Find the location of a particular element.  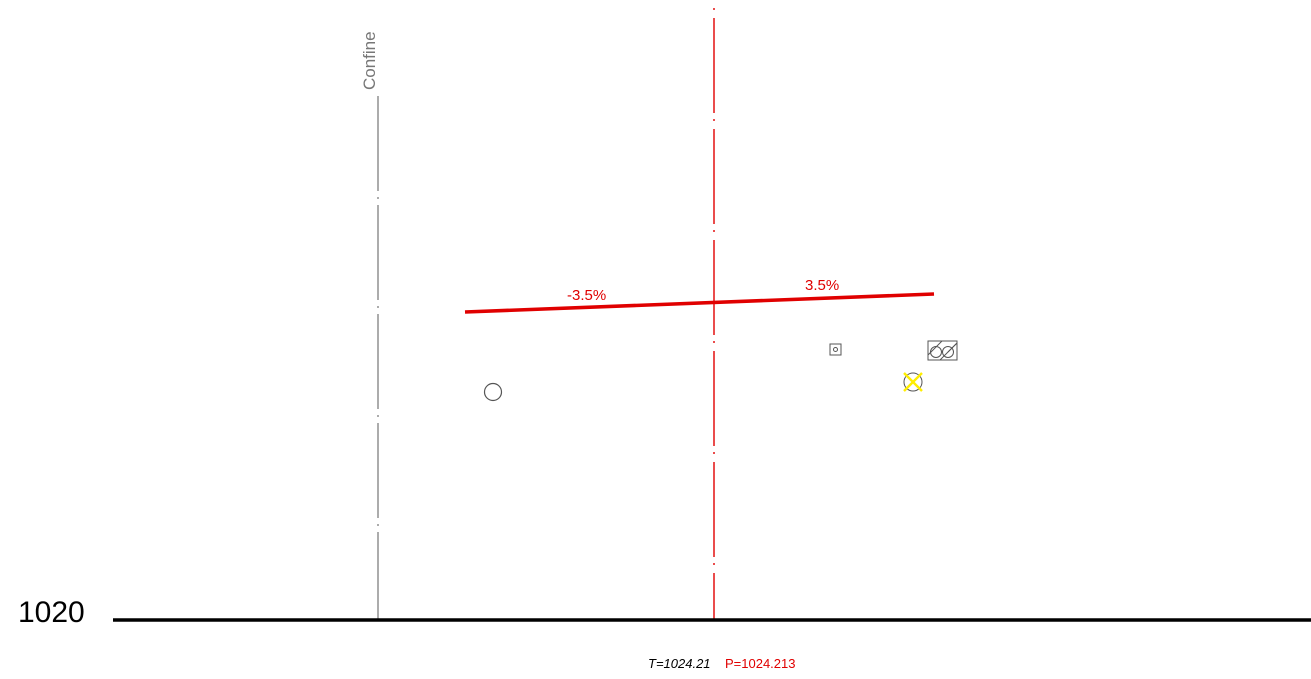

project-elevation-label: P=1024.213 is located at coordinates (760, 663).